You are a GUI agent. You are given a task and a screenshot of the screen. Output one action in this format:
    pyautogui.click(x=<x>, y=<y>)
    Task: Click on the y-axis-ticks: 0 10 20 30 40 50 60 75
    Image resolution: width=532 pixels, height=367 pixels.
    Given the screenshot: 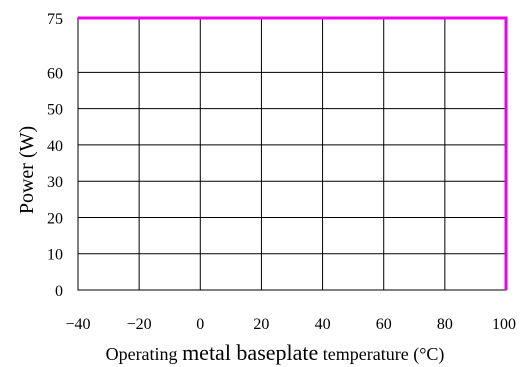 What is the action you would take?
    pyautogui.click(x=55, y=155)
    